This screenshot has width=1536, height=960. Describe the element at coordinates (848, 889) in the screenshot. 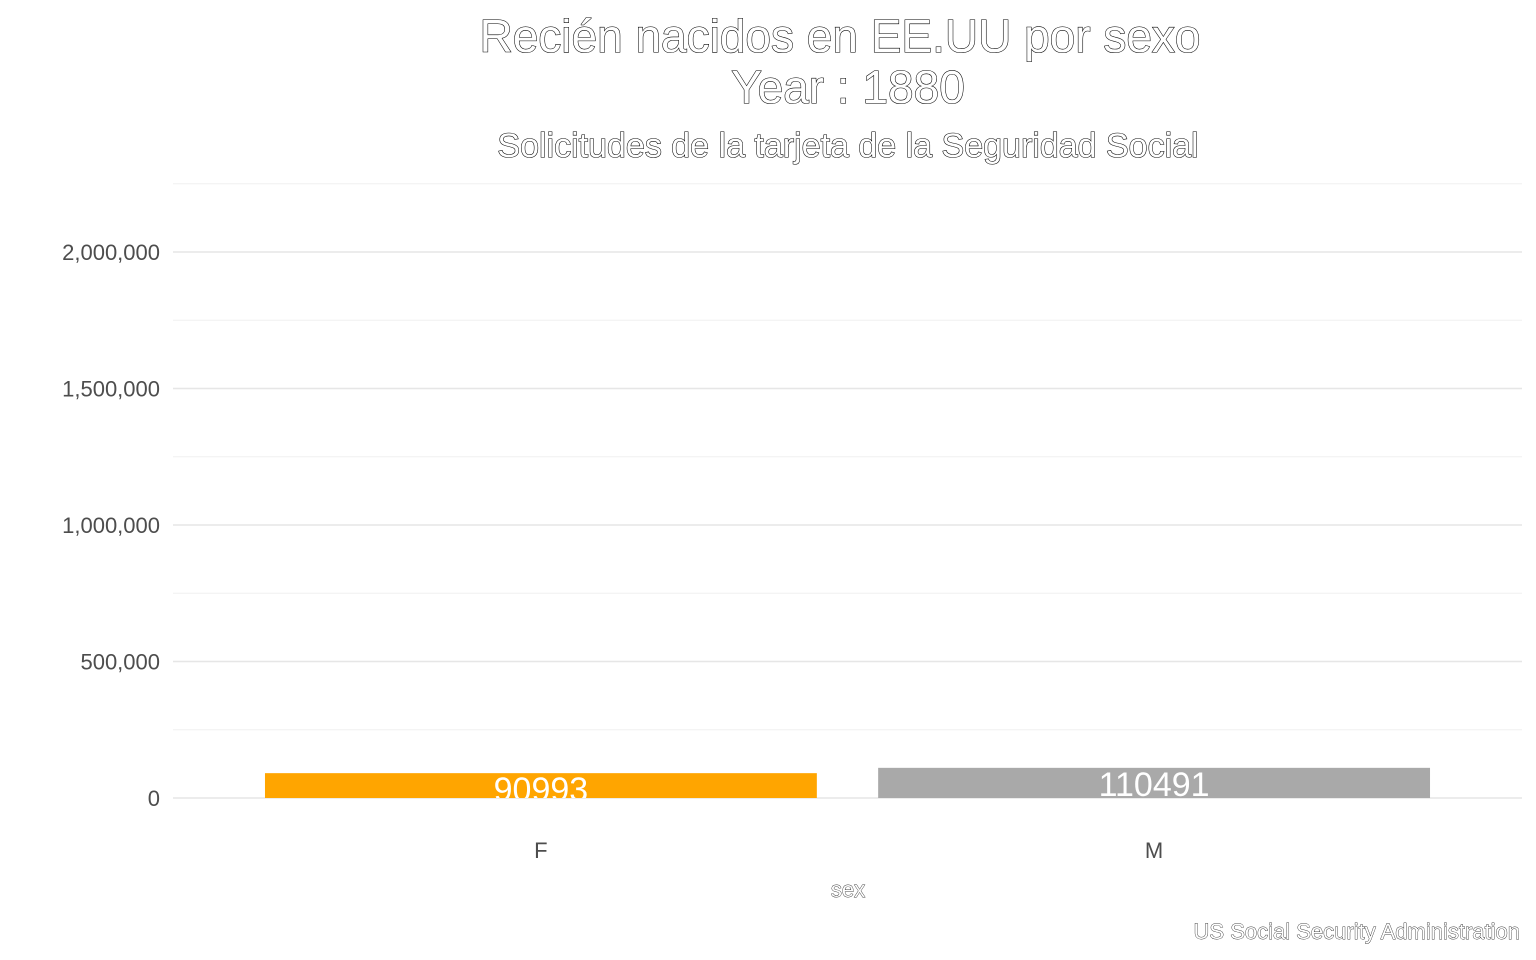

I see `x-axis-title: sex` at that location.